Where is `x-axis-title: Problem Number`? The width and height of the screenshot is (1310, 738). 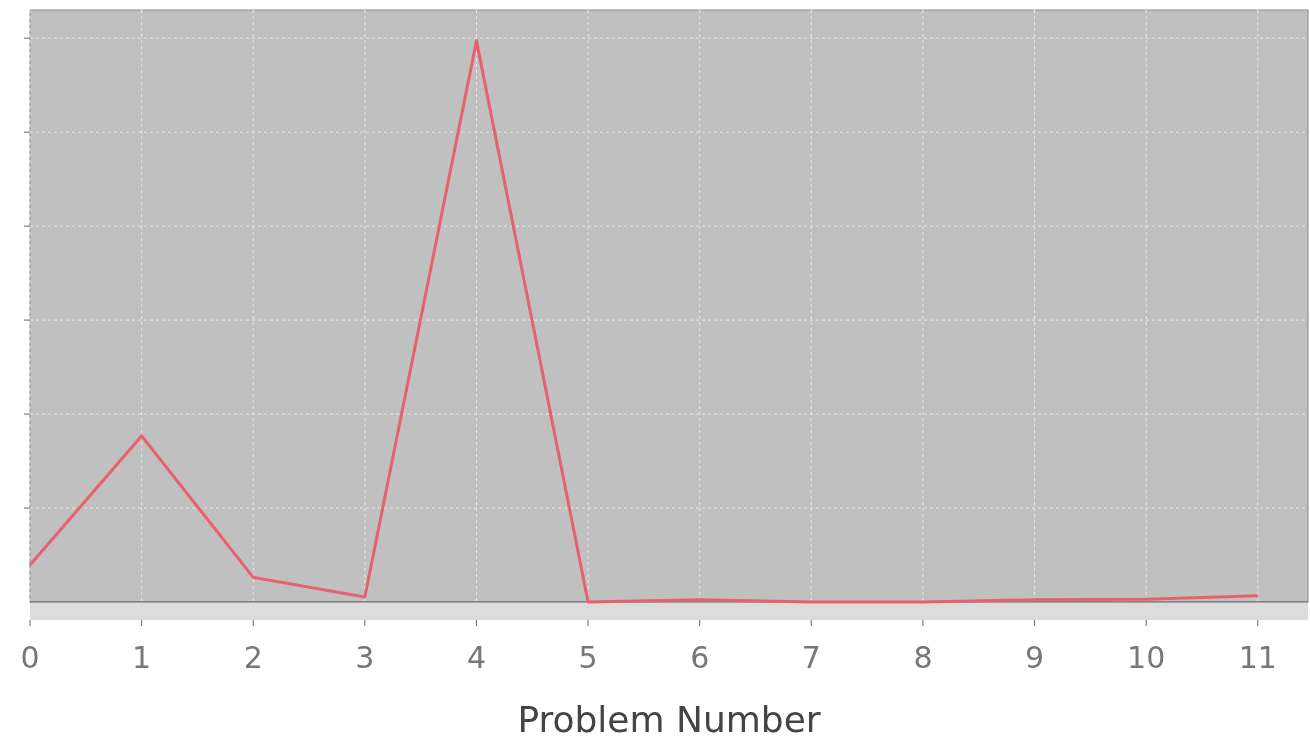 x-axis-title: Problem Number is located at coordinates (669, 718).